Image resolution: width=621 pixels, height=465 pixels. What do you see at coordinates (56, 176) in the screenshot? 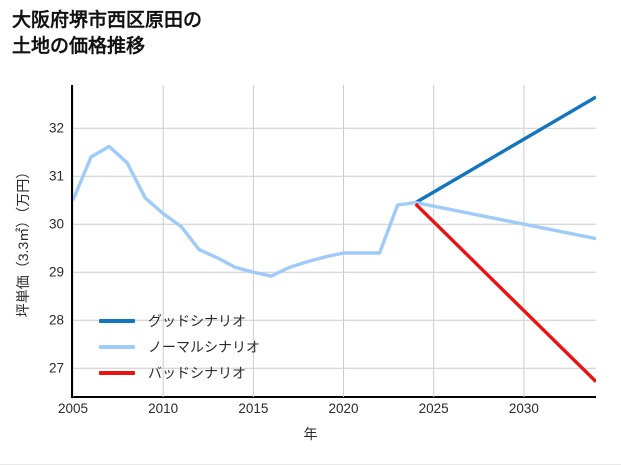
I see `y-tick-label: 31` at bounding box center [56, 176].